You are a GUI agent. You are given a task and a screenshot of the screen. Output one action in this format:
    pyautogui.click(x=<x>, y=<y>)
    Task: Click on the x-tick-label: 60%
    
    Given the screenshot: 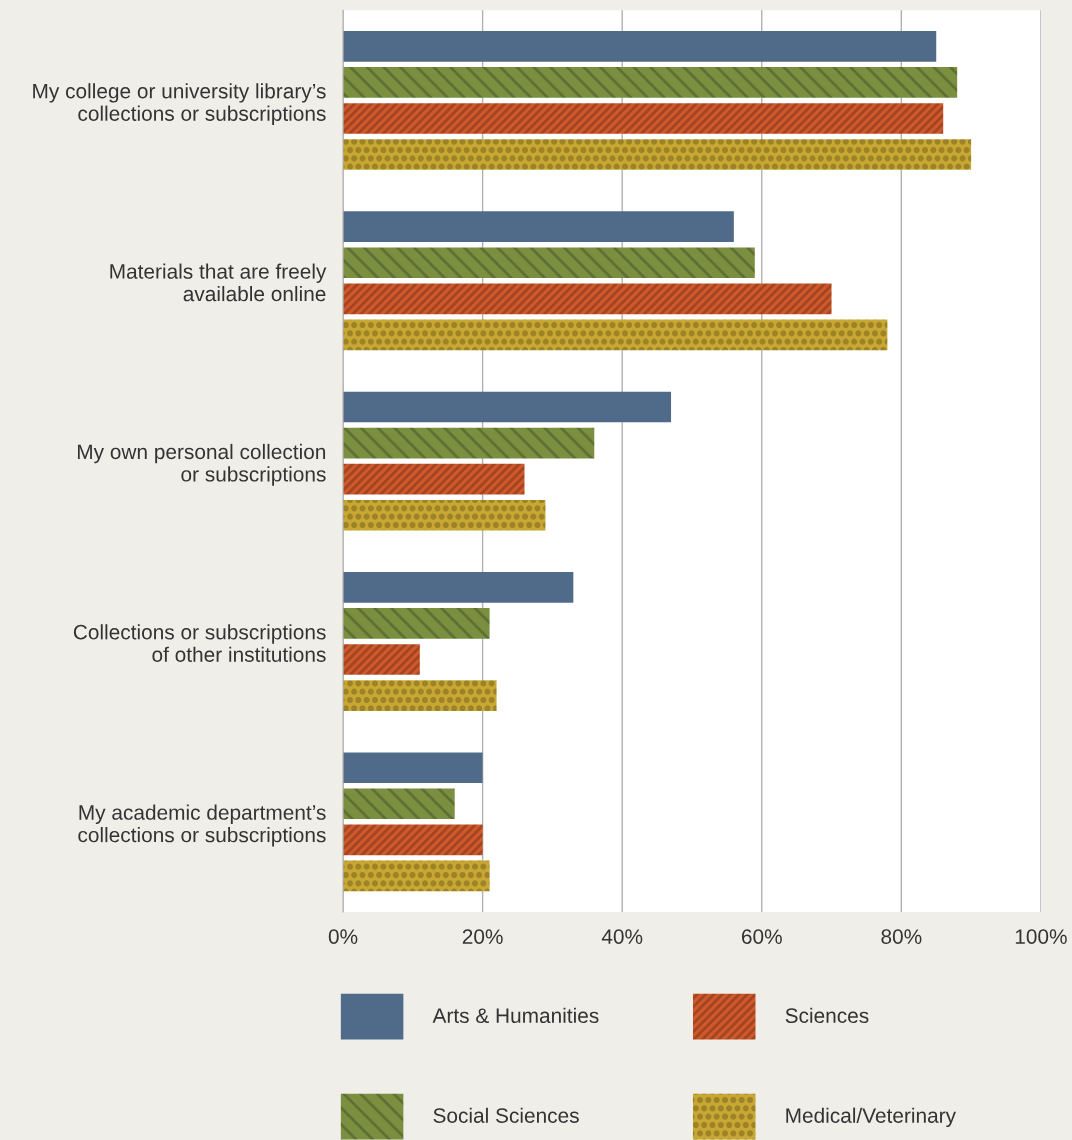 What is the action you would take?
    pyautogui.click(x=761, y=936)
    